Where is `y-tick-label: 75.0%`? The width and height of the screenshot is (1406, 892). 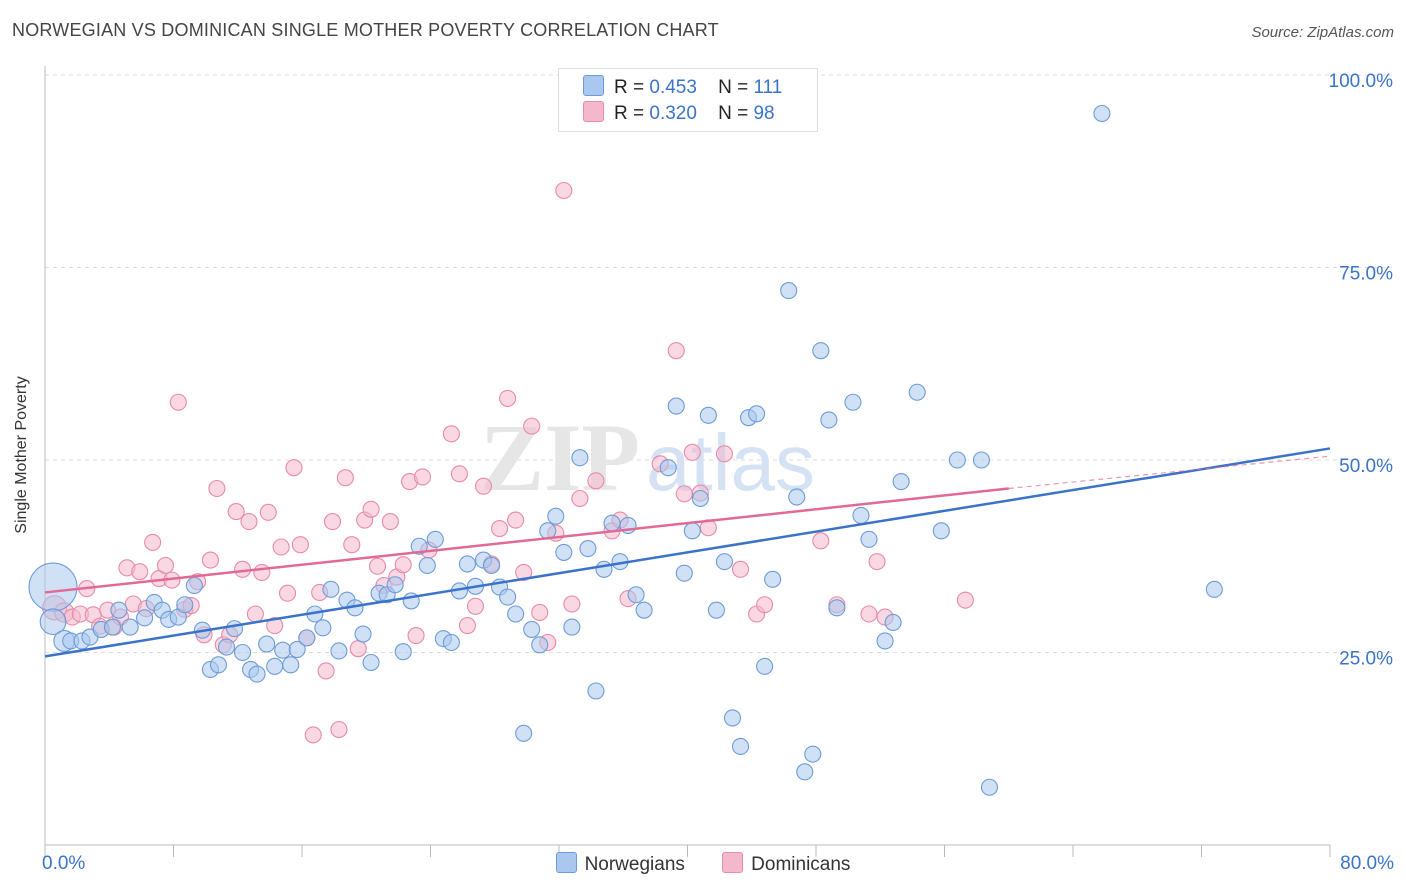 y-tick-label: 75.0% is located at coordinates (1366, 274).